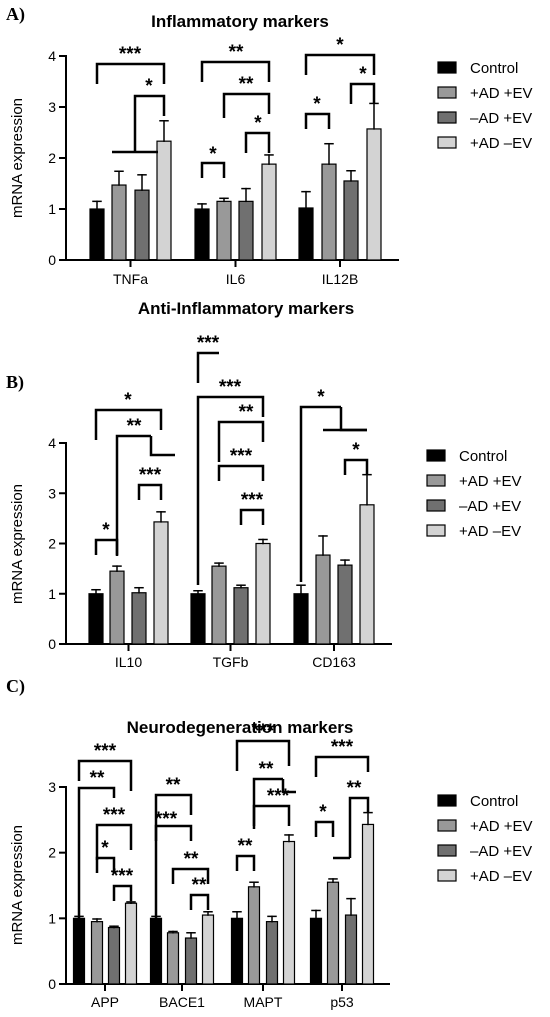 The width and height of the screenshot is (550, 1017). I want to click on panel-label: C), so click(15, 686).